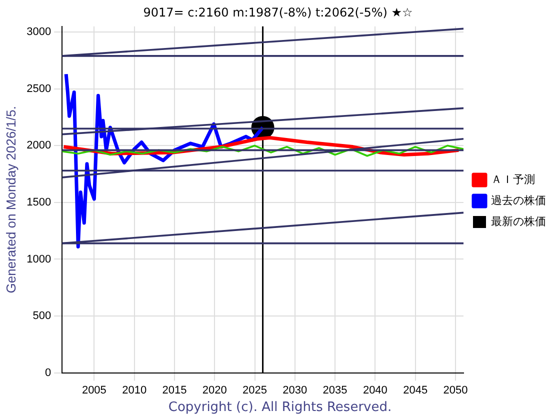 This screenshot has height=420, width=560. Describe the element at coordinates (214, 390) in the screenshot. I see `x-tick-label: 2020` at that location.